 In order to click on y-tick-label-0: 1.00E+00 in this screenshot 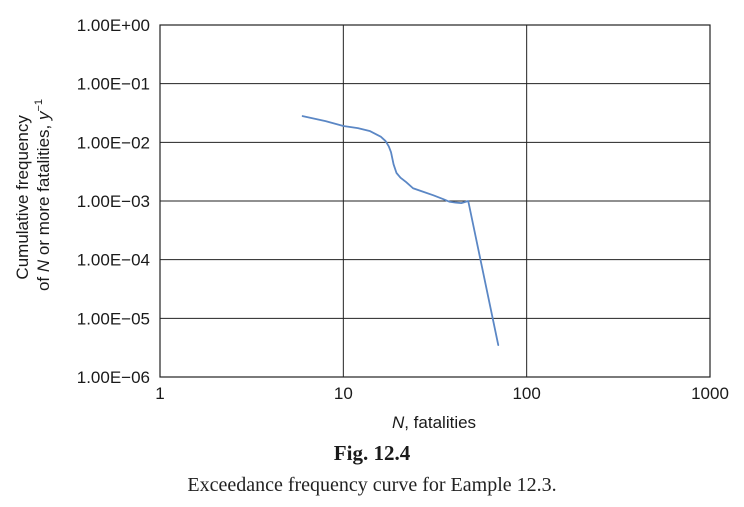, I will do `click(113, 25)`.